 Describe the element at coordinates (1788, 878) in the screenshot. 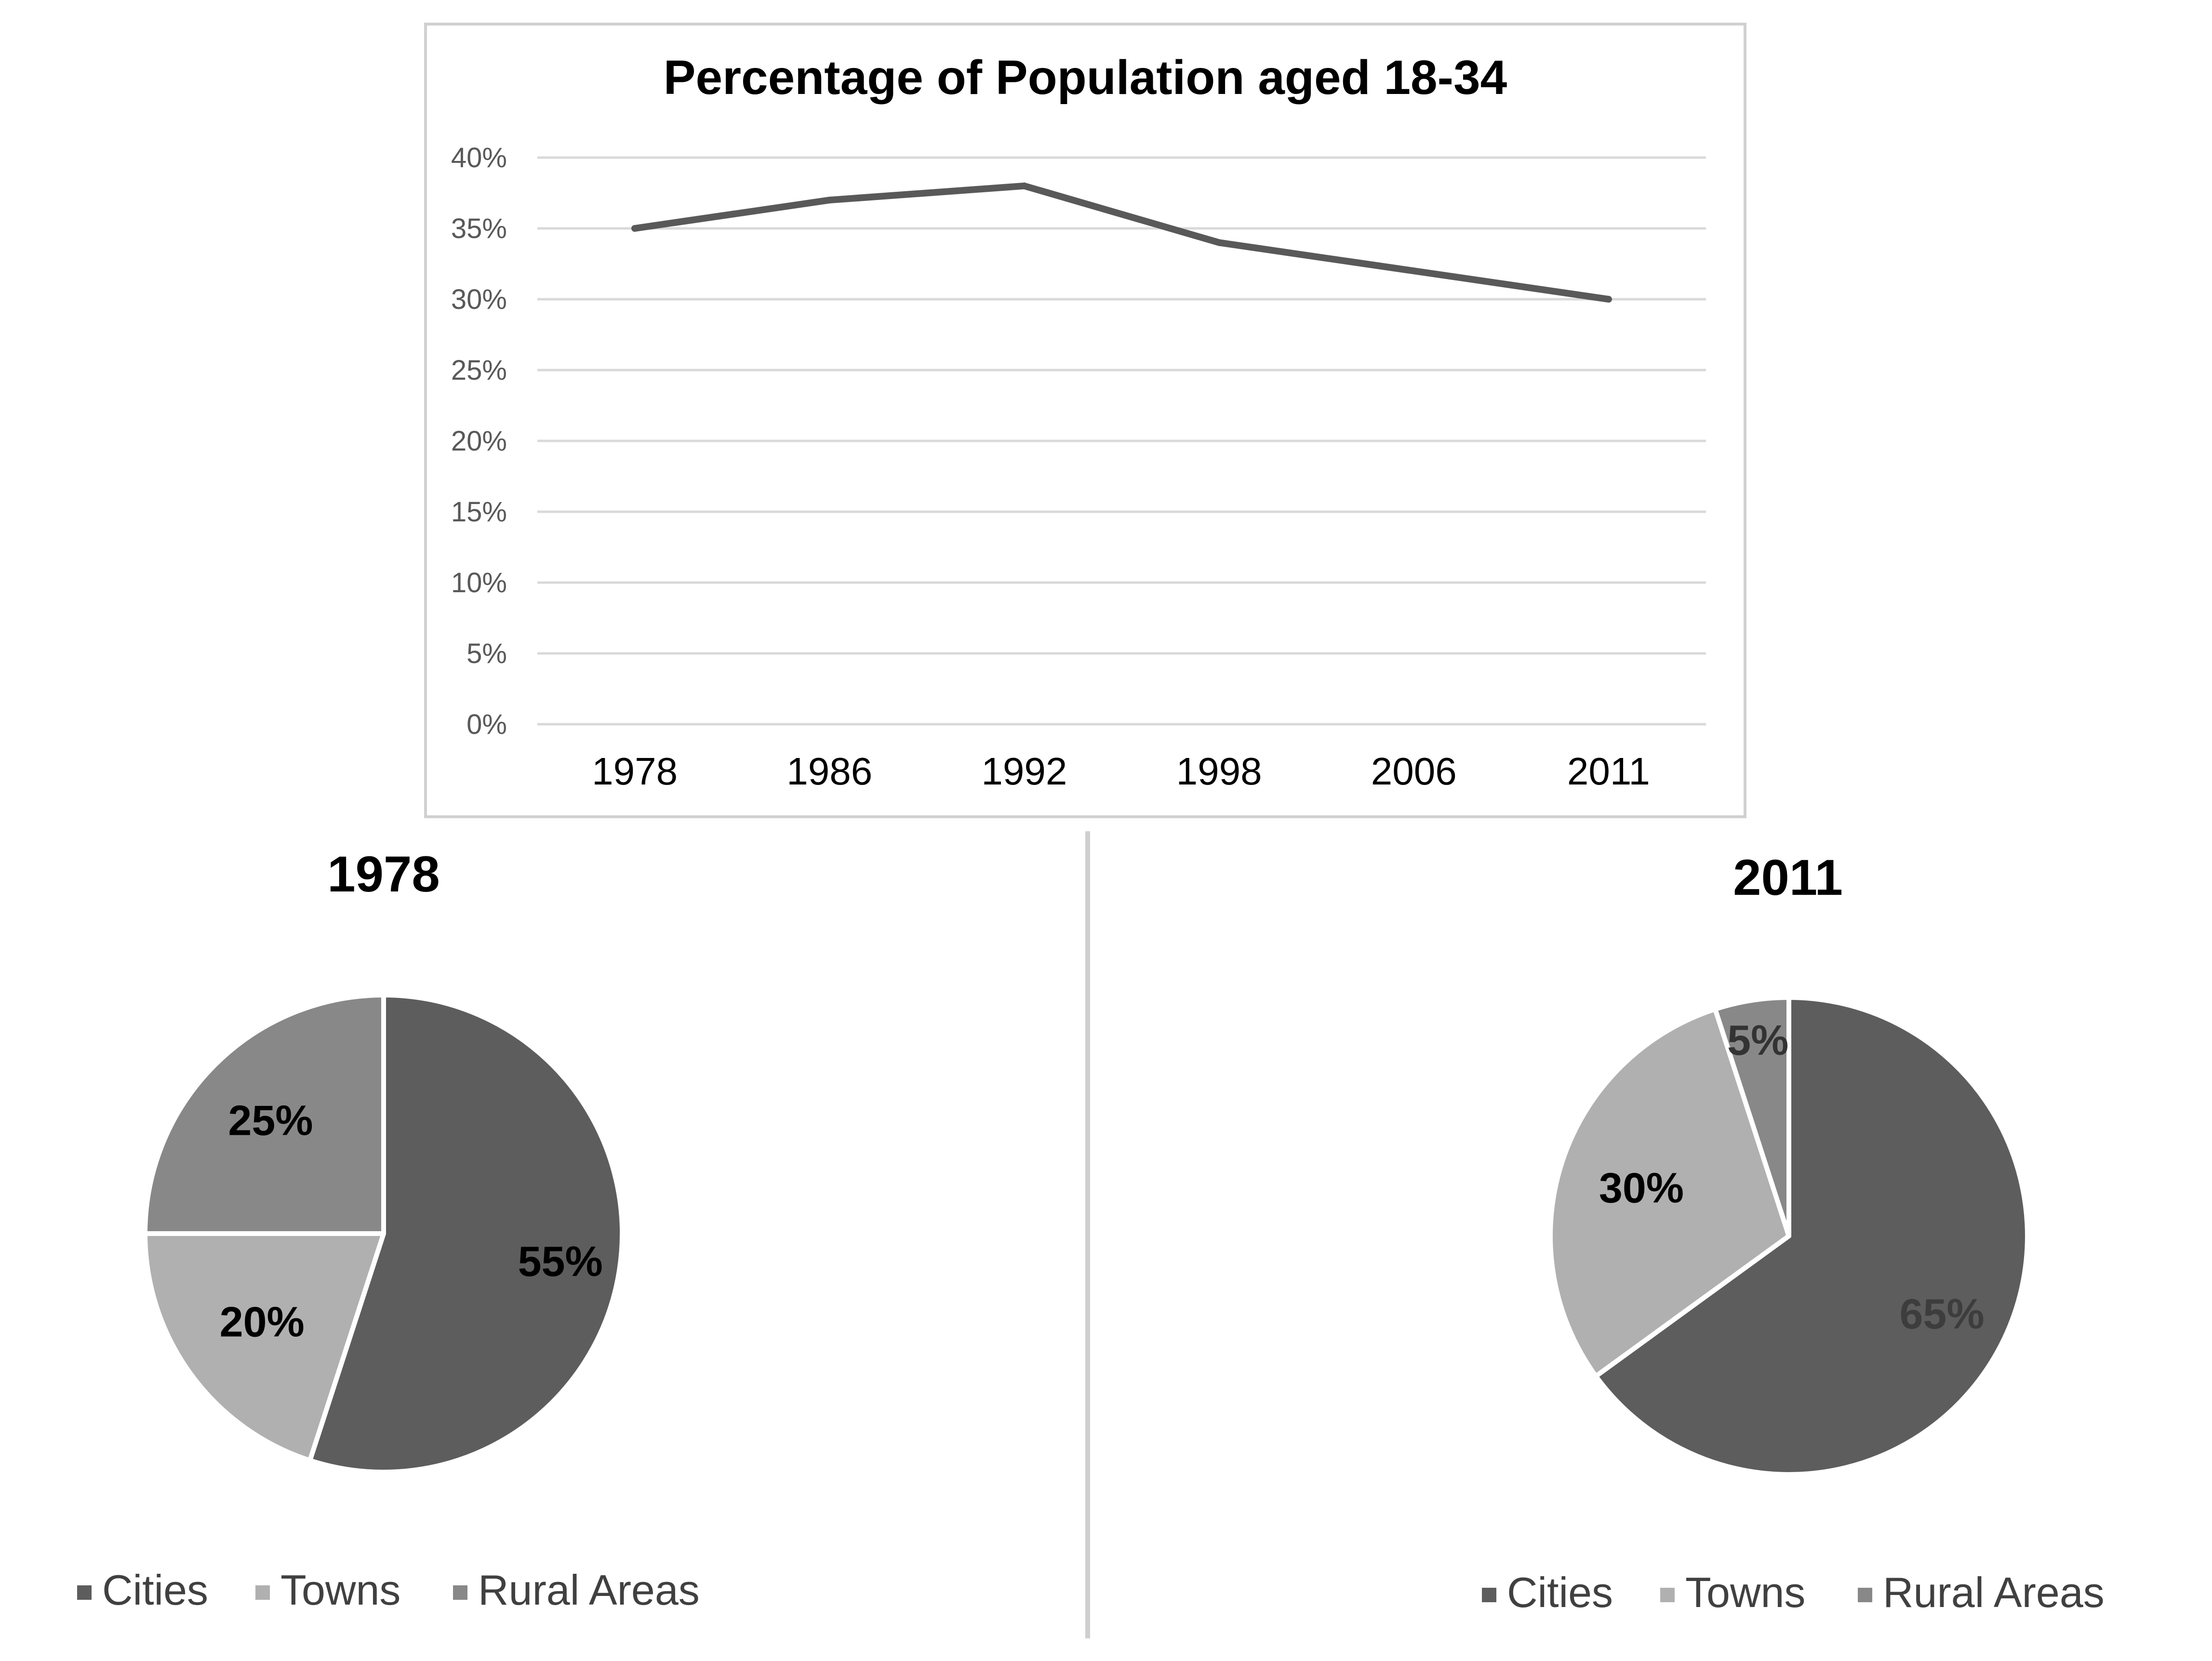

I see `pie-2011-title: 2011` at that location.